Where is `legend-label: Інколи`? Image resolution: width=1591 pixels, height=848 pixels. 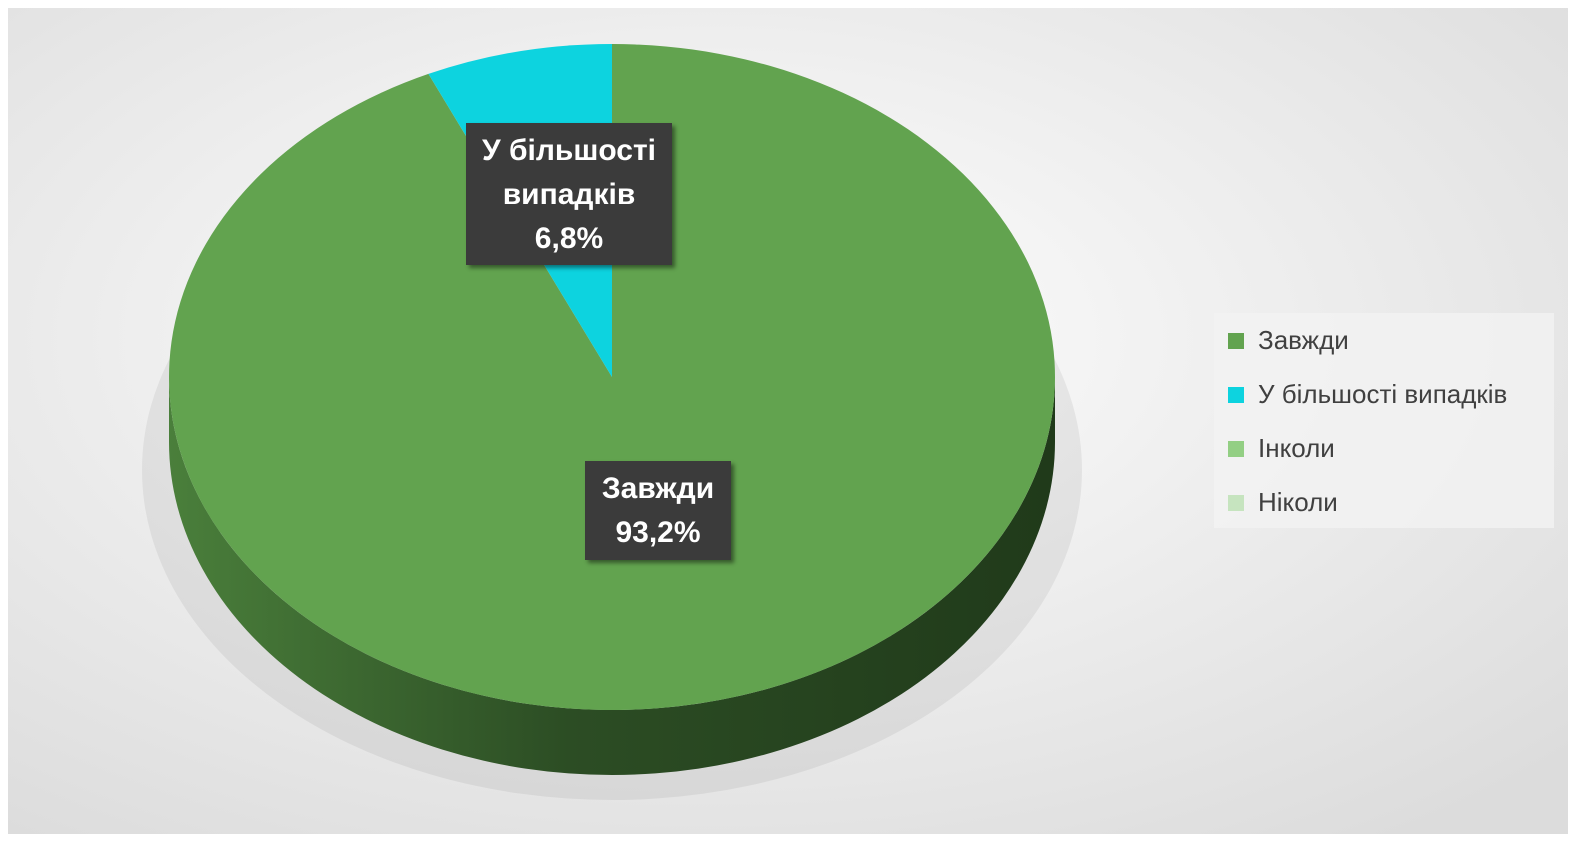 legend-label: Інколи is located at coordinates (1296, 448).